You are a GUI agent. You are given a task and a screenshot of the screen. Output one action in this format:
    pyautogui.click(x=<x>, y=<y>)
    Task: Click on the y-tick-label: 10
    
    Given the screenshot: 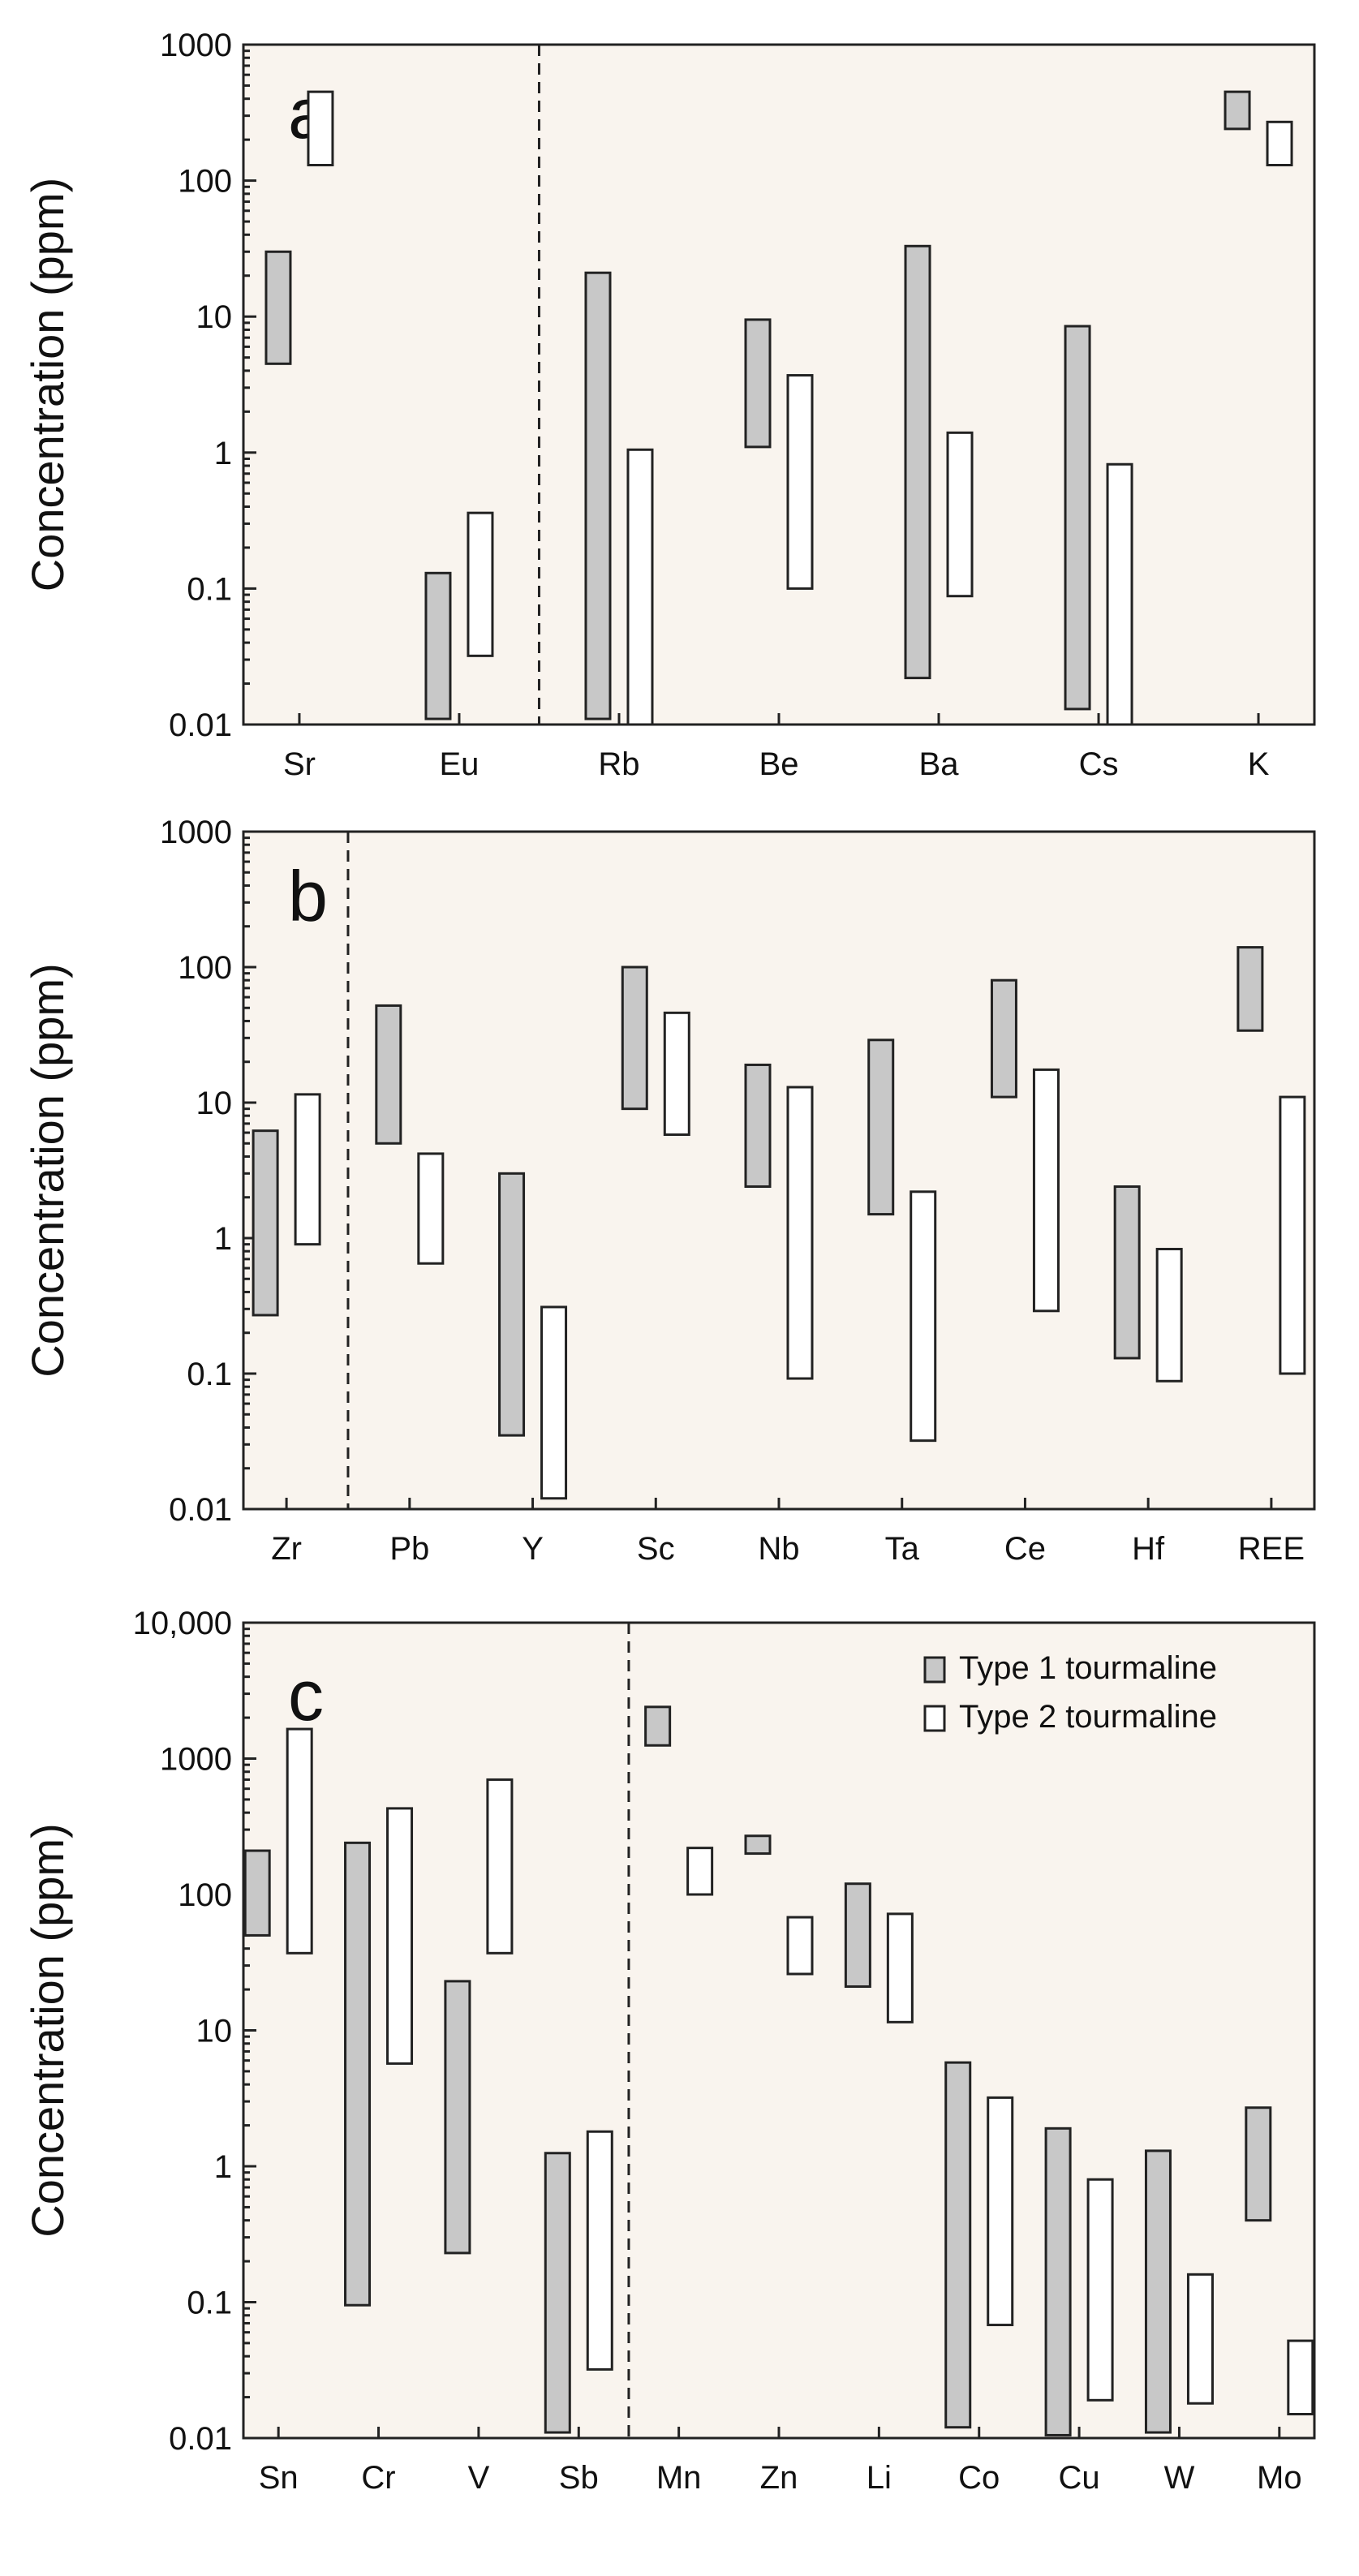 What is the action you would take?
    pyautogui.click(x=214, y=2032)
    